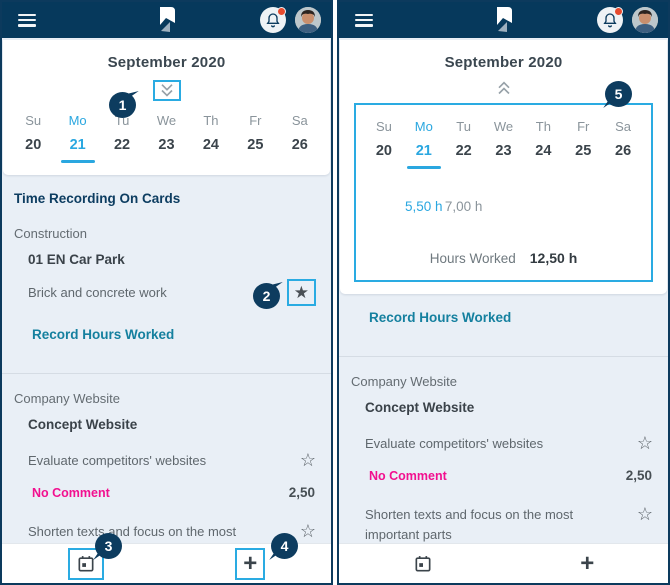 The width and height of the screenshot is (670, 585). I want to click on expand-week-button, so click(166, 90).